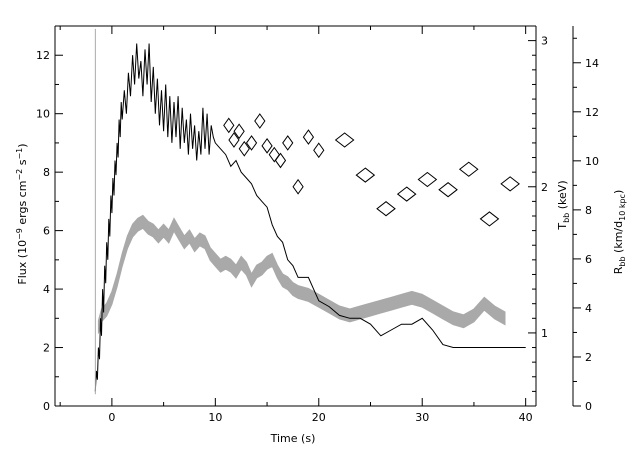 This screenshot has width=640, height=457. I want to click on radius-axis-title: Rbb (km/d10 kpc), so click(619, 232).